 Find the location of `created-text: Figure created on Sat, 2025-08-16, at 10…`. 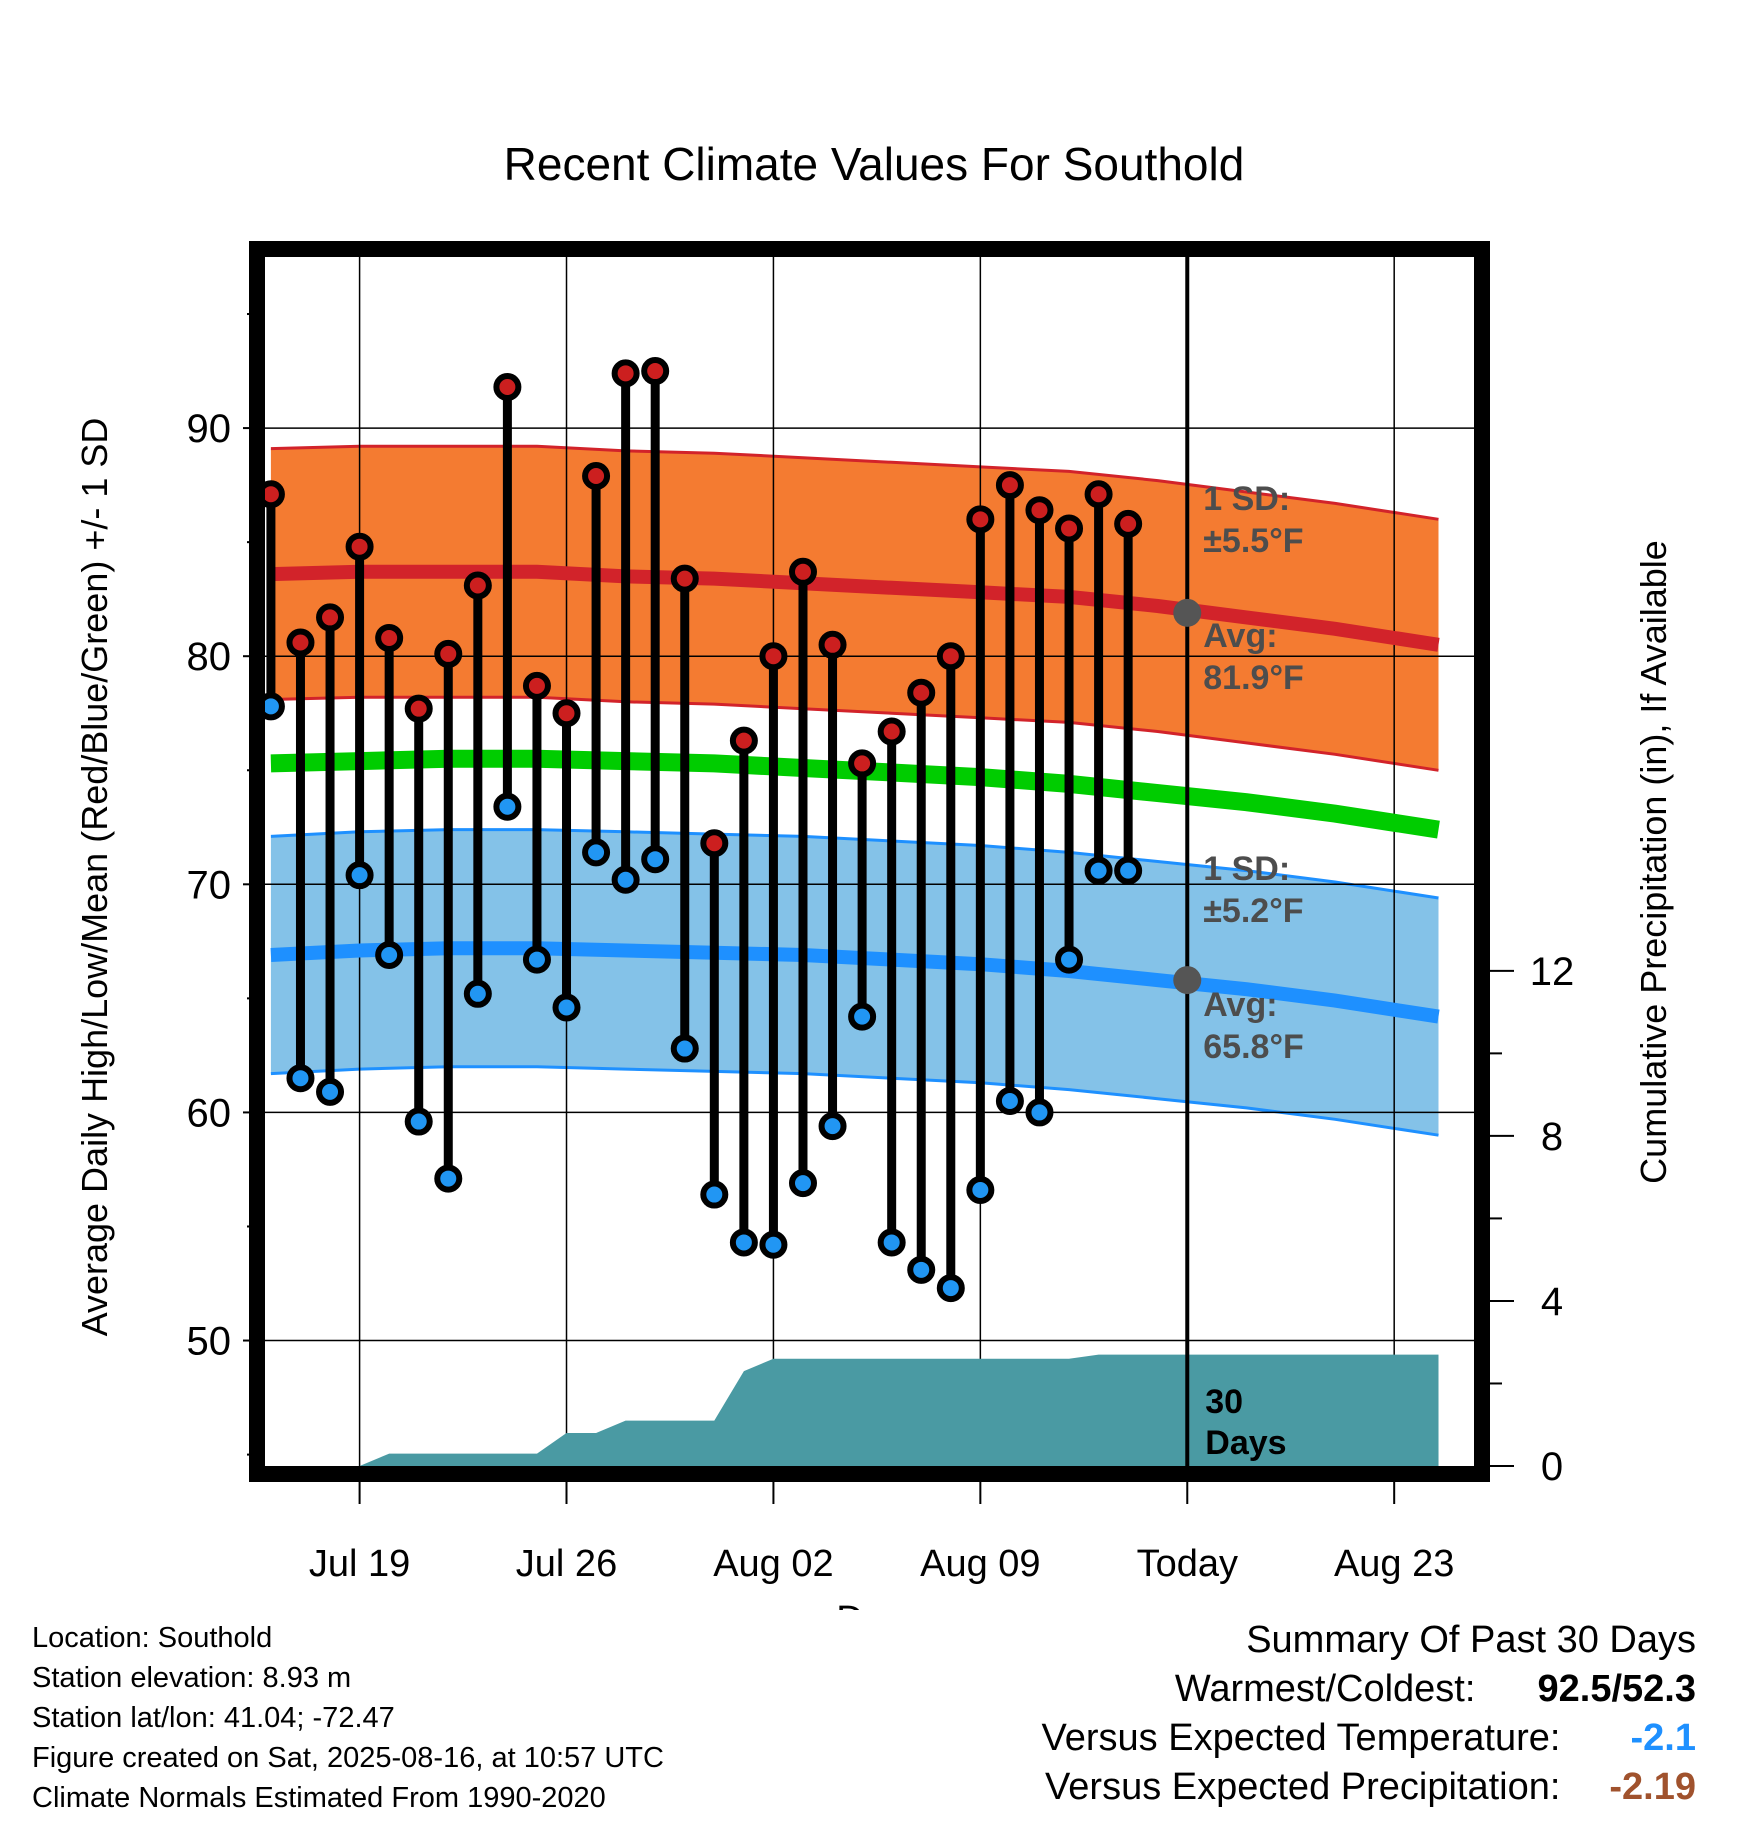

created-text: Figure created on Sat, 2025-08-16, at 10… is located at coordinates (348, 1758).